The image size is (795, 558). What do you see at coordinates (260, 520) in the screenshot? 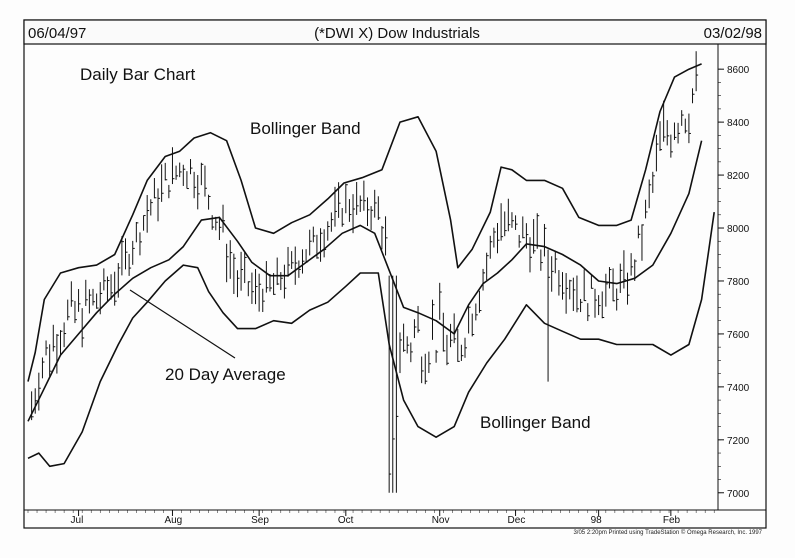
I see `x-tick-label: Sep` at bounding box center [260, 520].